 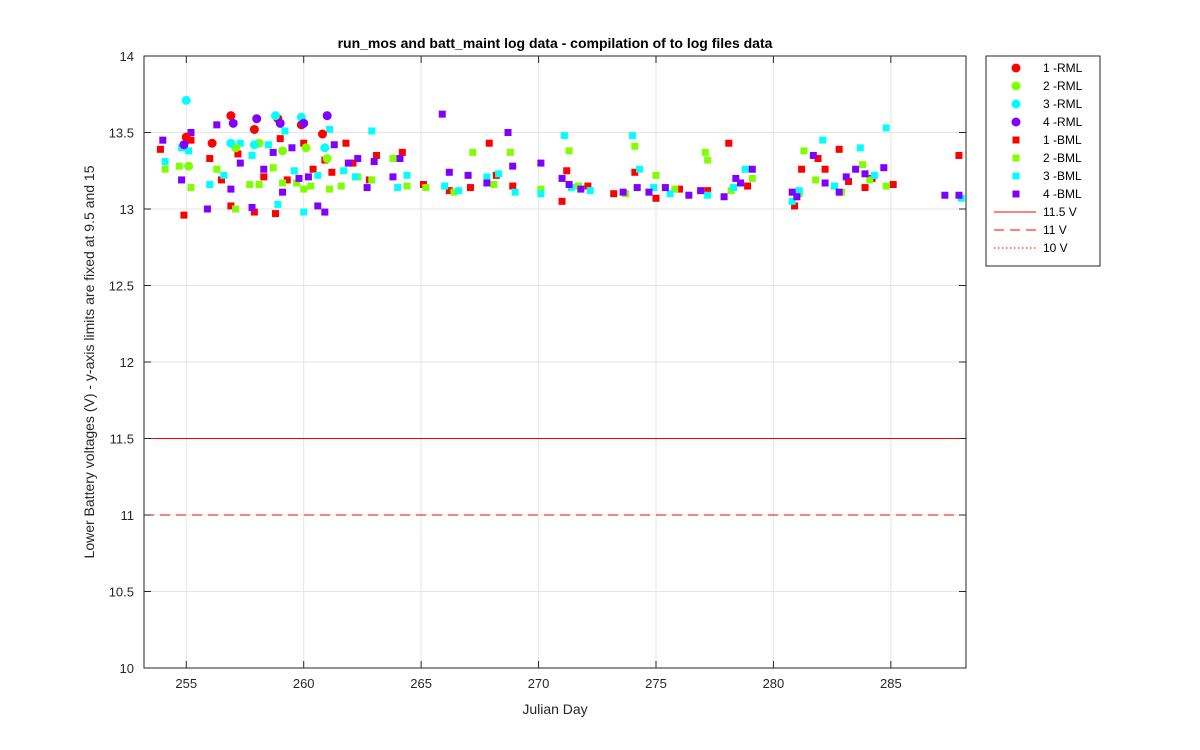 What do you see at coordinates (560, 157) in the screenshot?
I see `data-points` at bounding box center [560, 157].